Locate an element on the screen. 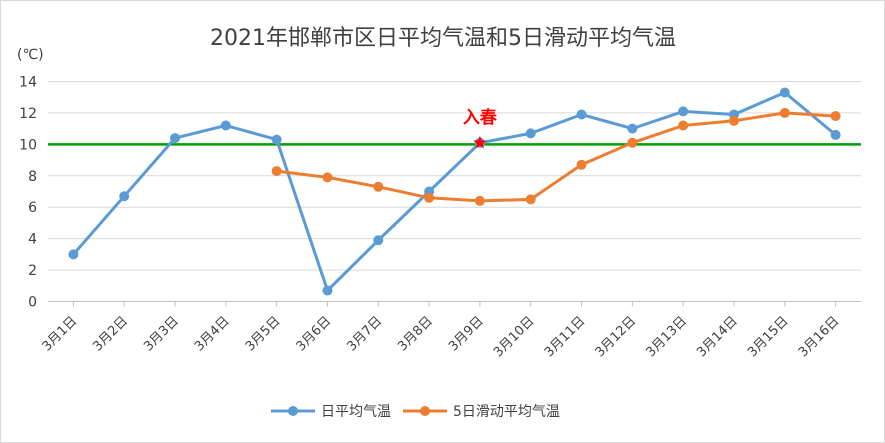  legend-label: 5日滑动平均气温 is located at coordinates (506, 411).